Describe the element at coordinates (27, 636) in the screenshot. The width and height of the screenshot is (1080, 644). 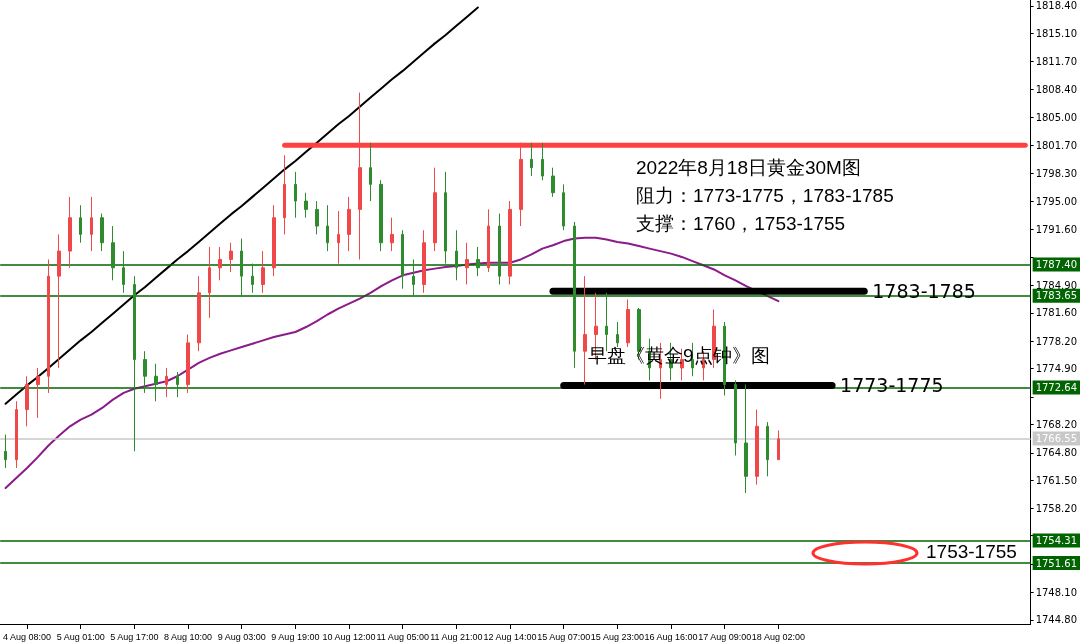
I see `x-tick-label: 4 Aug 08:00` at that location.